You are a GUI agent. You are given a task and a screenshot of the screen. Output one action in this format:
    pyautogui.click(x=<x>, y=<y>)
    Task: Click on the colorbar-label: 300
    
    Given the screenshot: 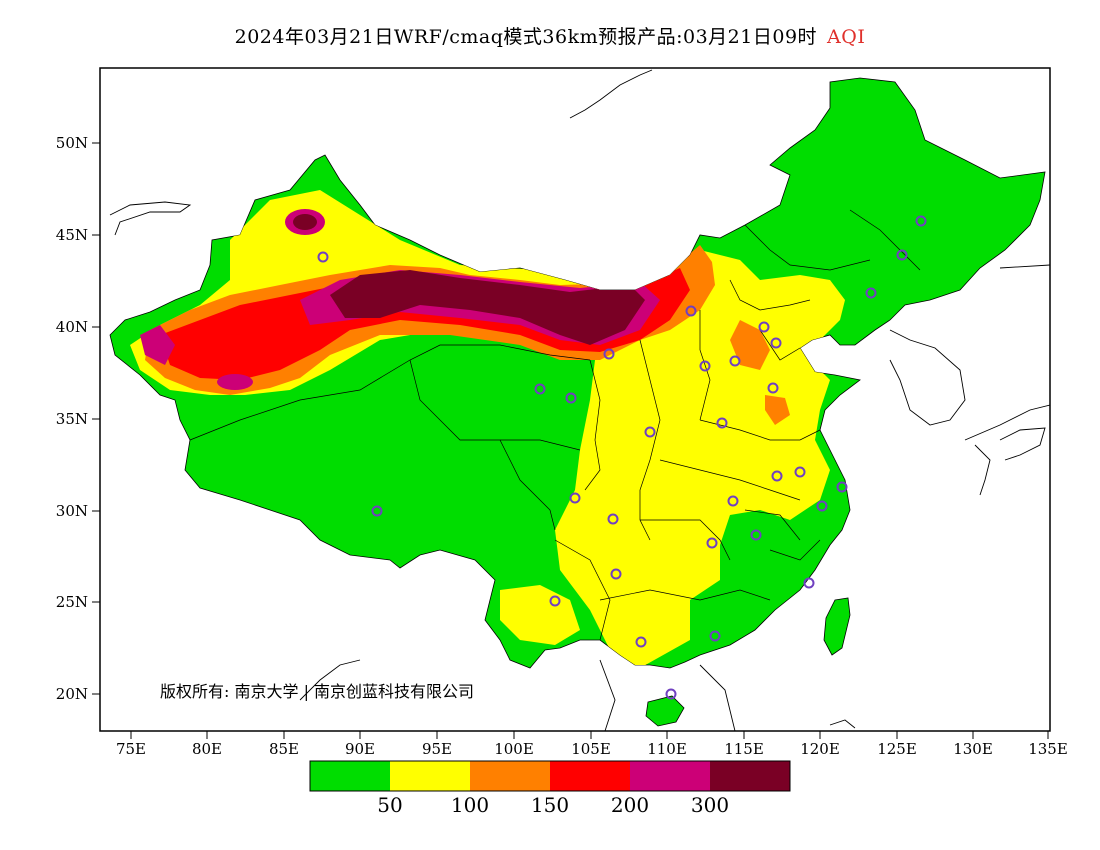 What is the action you would take?
    pyautogui.click(x=710, y=805)
    